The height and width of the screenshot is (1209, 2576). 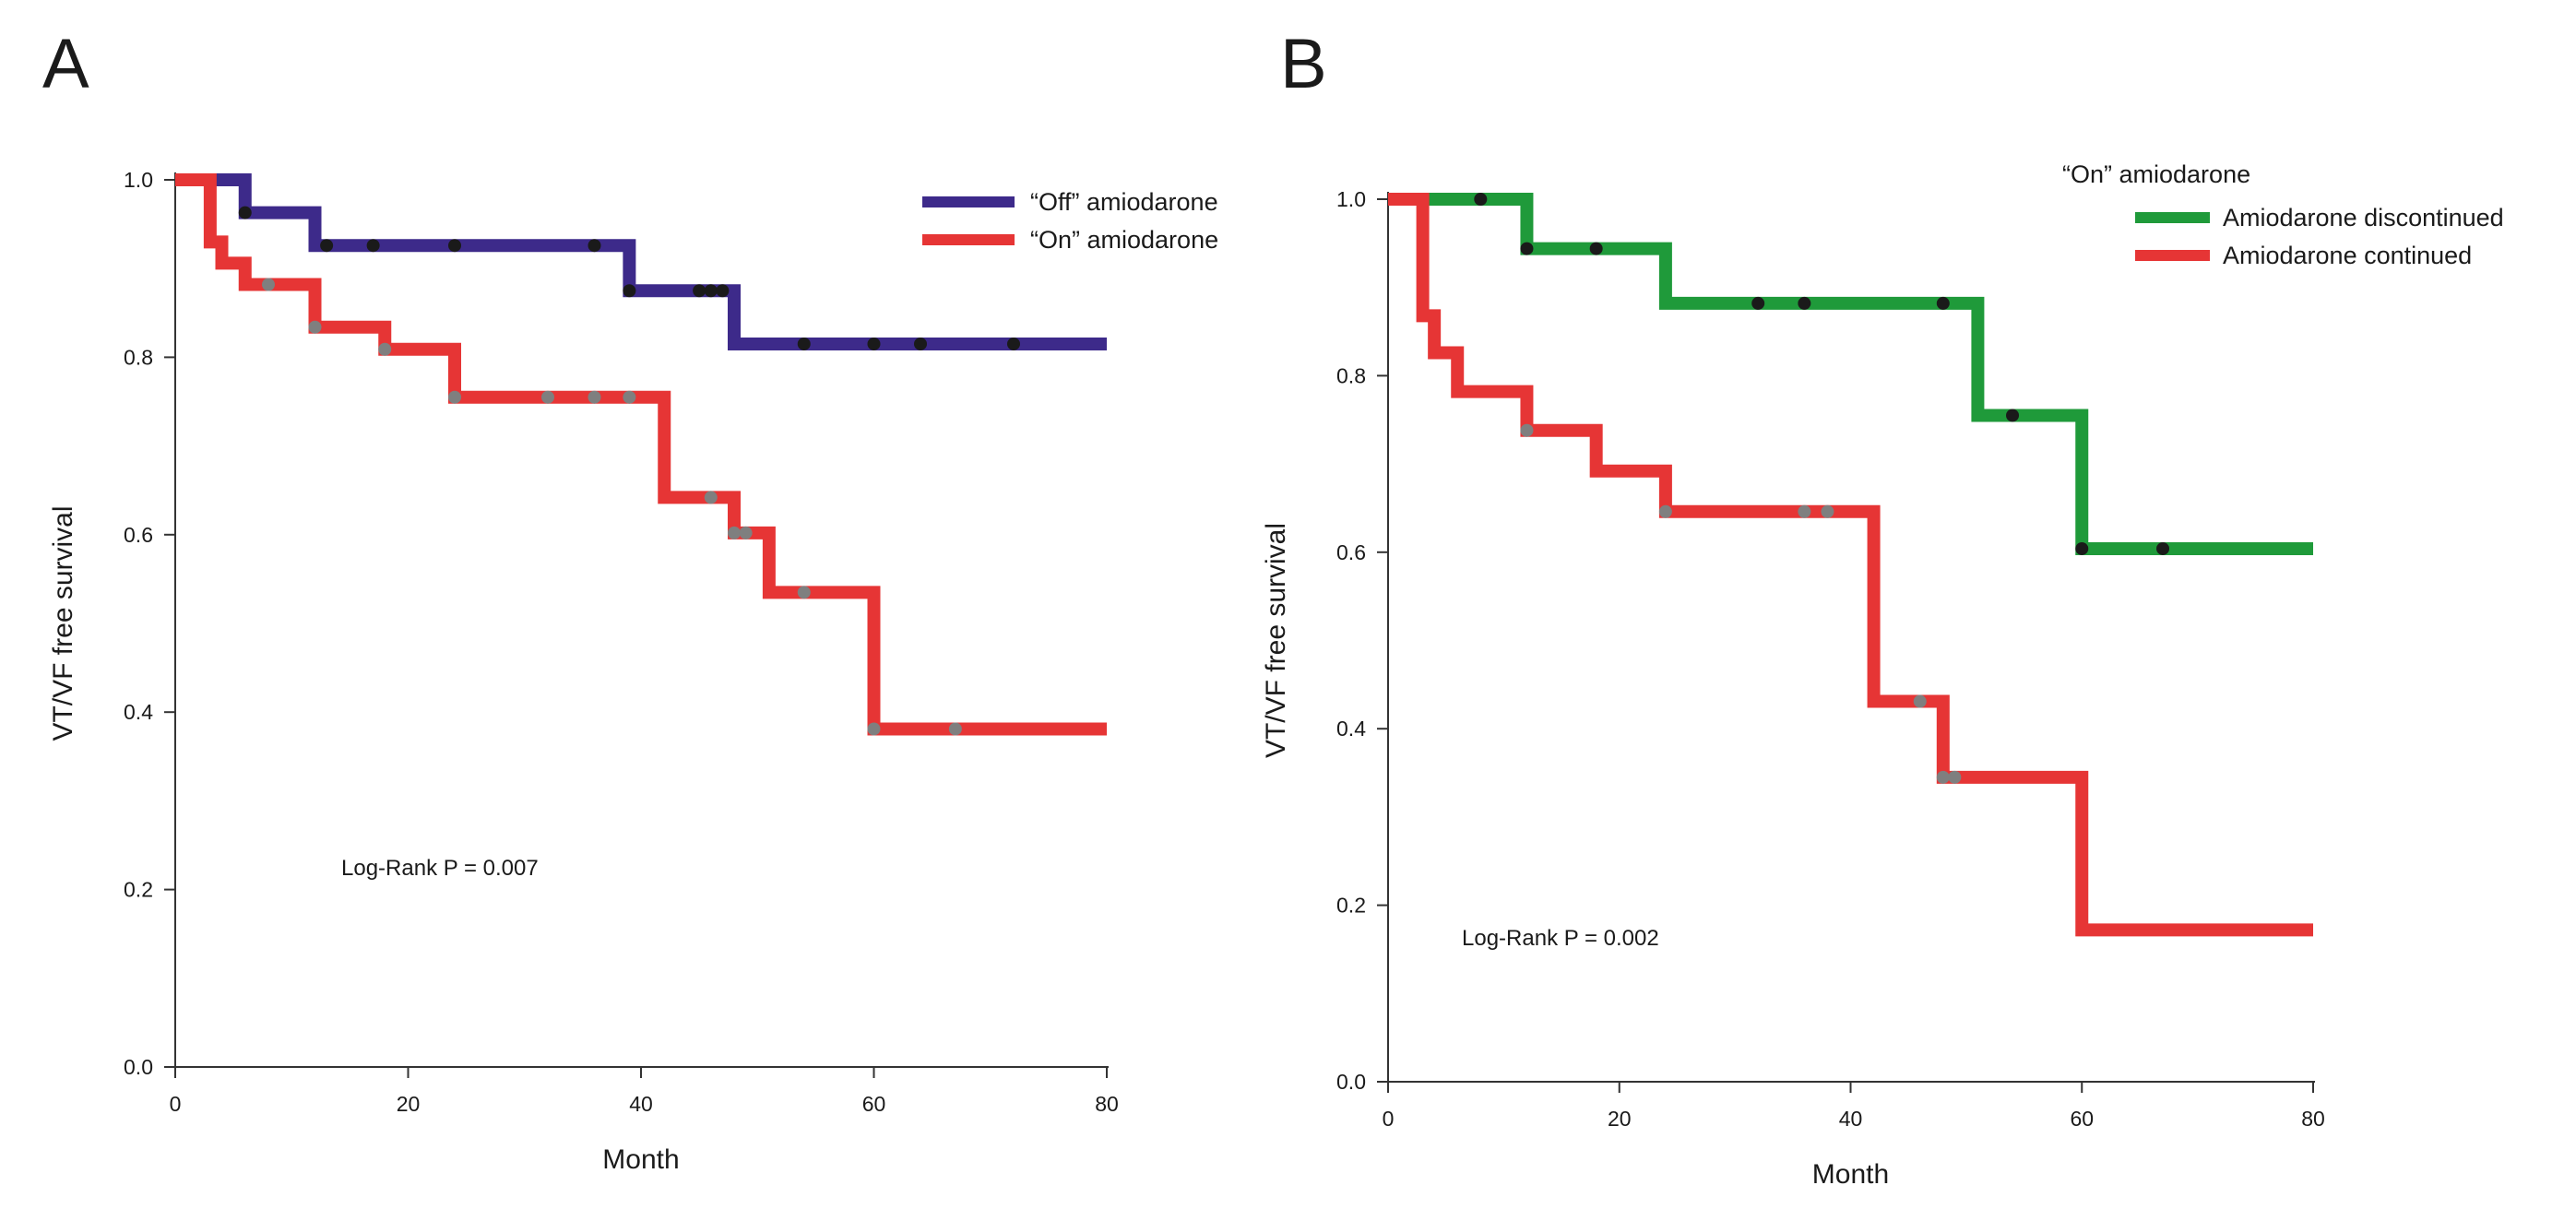 What do you see at coordinates (2347, 255) in the screenshot?
I see `legend-label: Amiodarone continued` at bounding box center [2347, 255].